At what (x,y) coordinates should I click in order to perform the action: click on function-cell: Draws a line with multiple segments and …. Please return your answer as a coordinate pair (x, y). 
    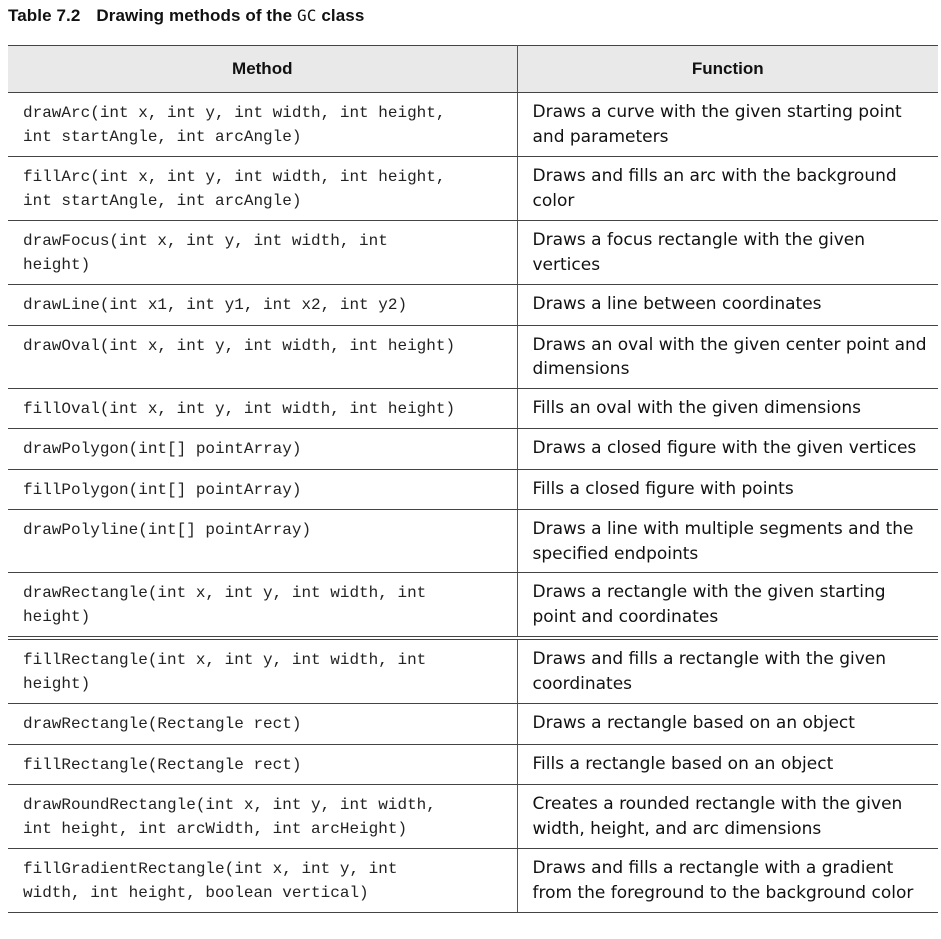
    Looking at the image, I should click on (727, 541).